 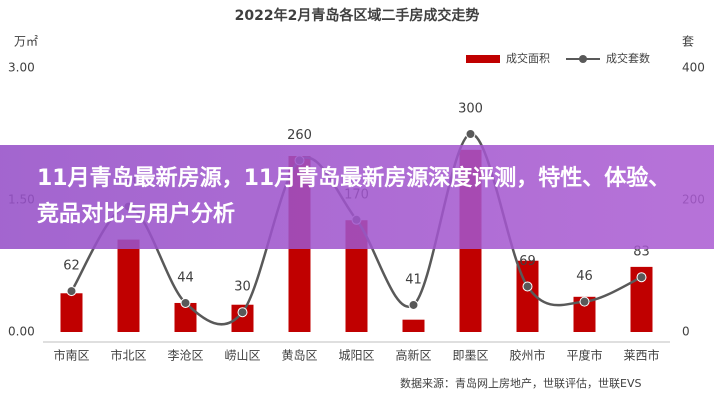 I want to click on data-label: 69, so click(x=527, y=261).